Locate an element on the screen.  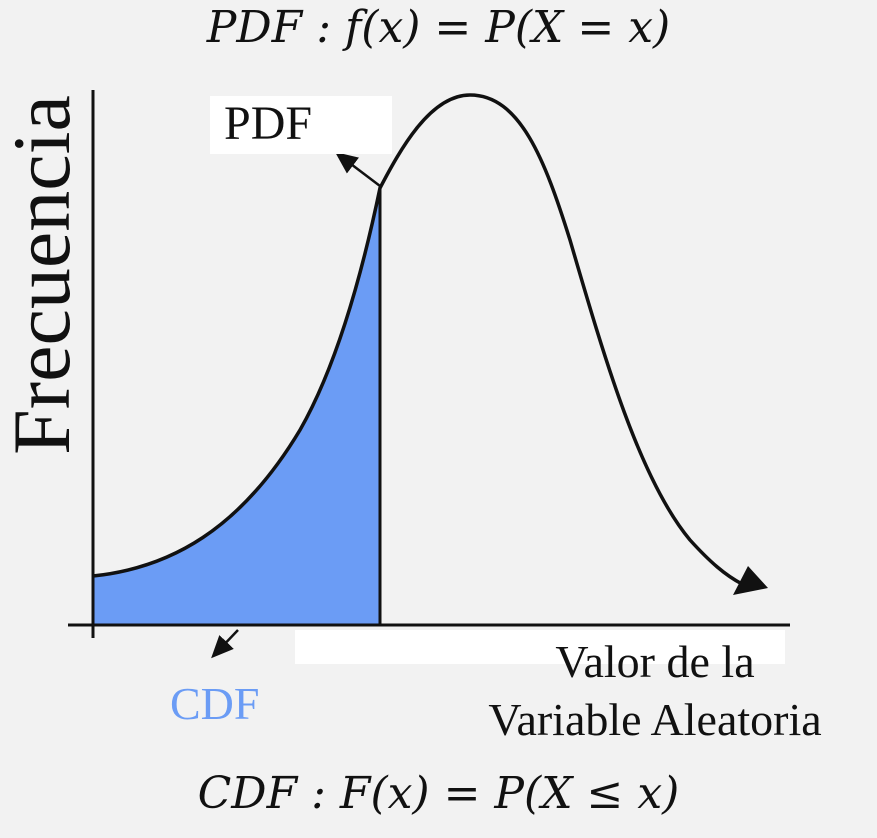
arrow-up-left-icon is located at coordinates (358, 169).